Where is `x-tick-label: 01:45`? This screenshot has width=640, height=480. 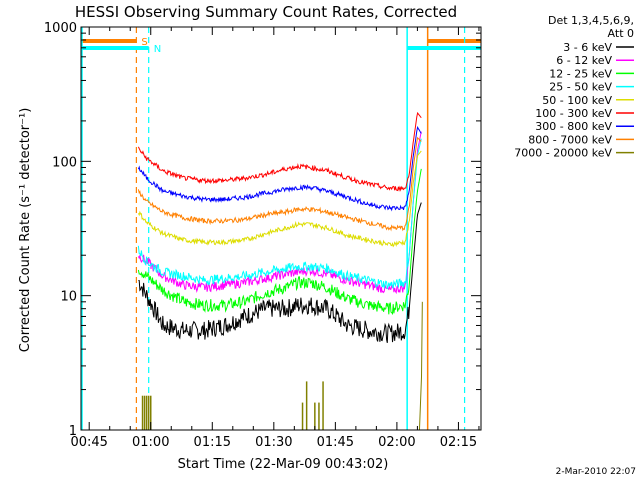 x-tick-label: 01:45 is located at coordinates (335, 442).